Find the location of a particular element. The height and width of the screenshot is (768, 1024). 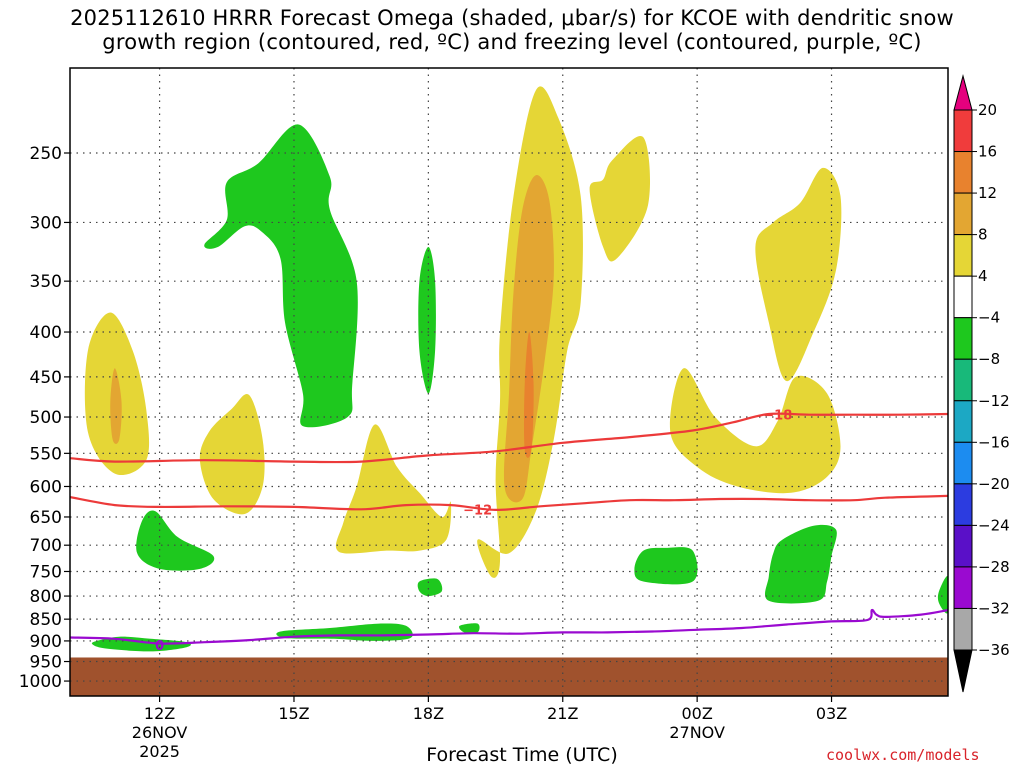

y-tick-label: 700 is located at coordinates (46, 546).